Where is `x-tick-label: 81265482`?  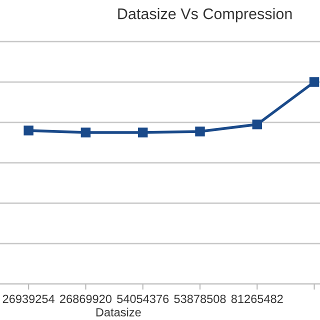 x-tick-label: 81265482 is located at coordinates (257, 299).